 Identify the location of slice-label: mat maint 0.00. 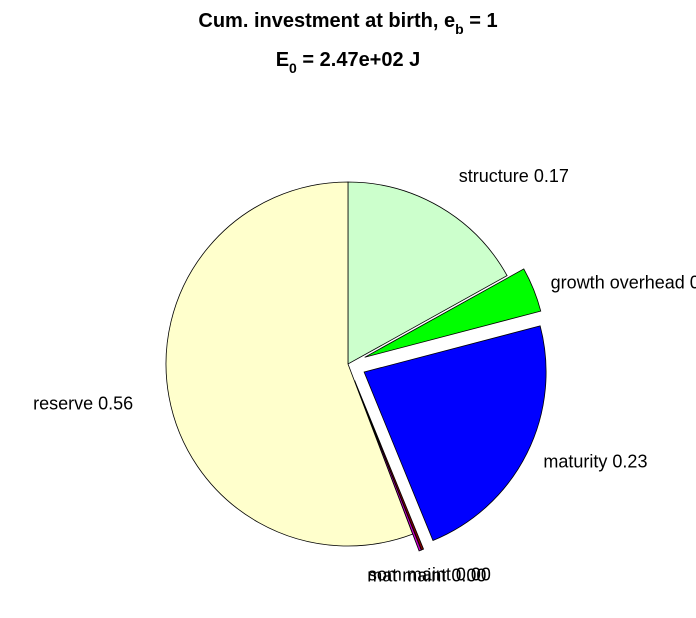
(426, 576).